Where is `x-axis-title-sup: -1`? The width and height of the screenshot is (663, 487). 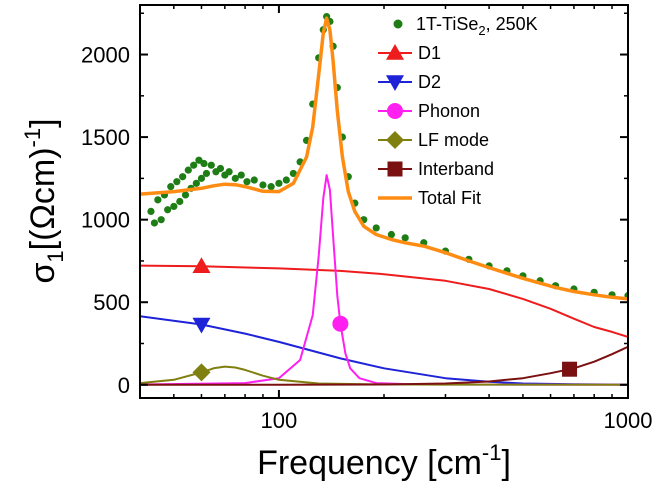 x-axis-title-sup: -1 is located at coordinates (492, 452).